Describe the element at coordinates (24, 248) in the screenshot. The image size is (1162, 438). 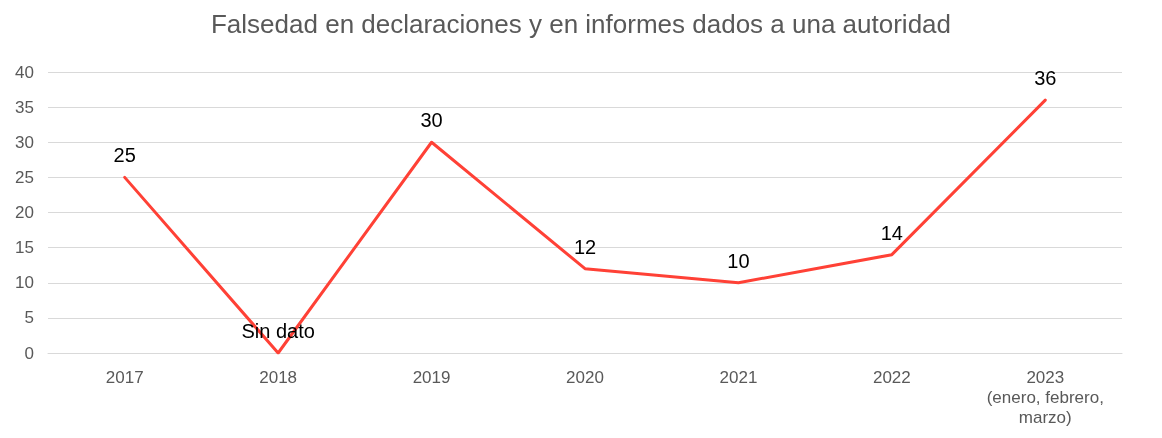
I see `y-tick-label: 15` at that location.